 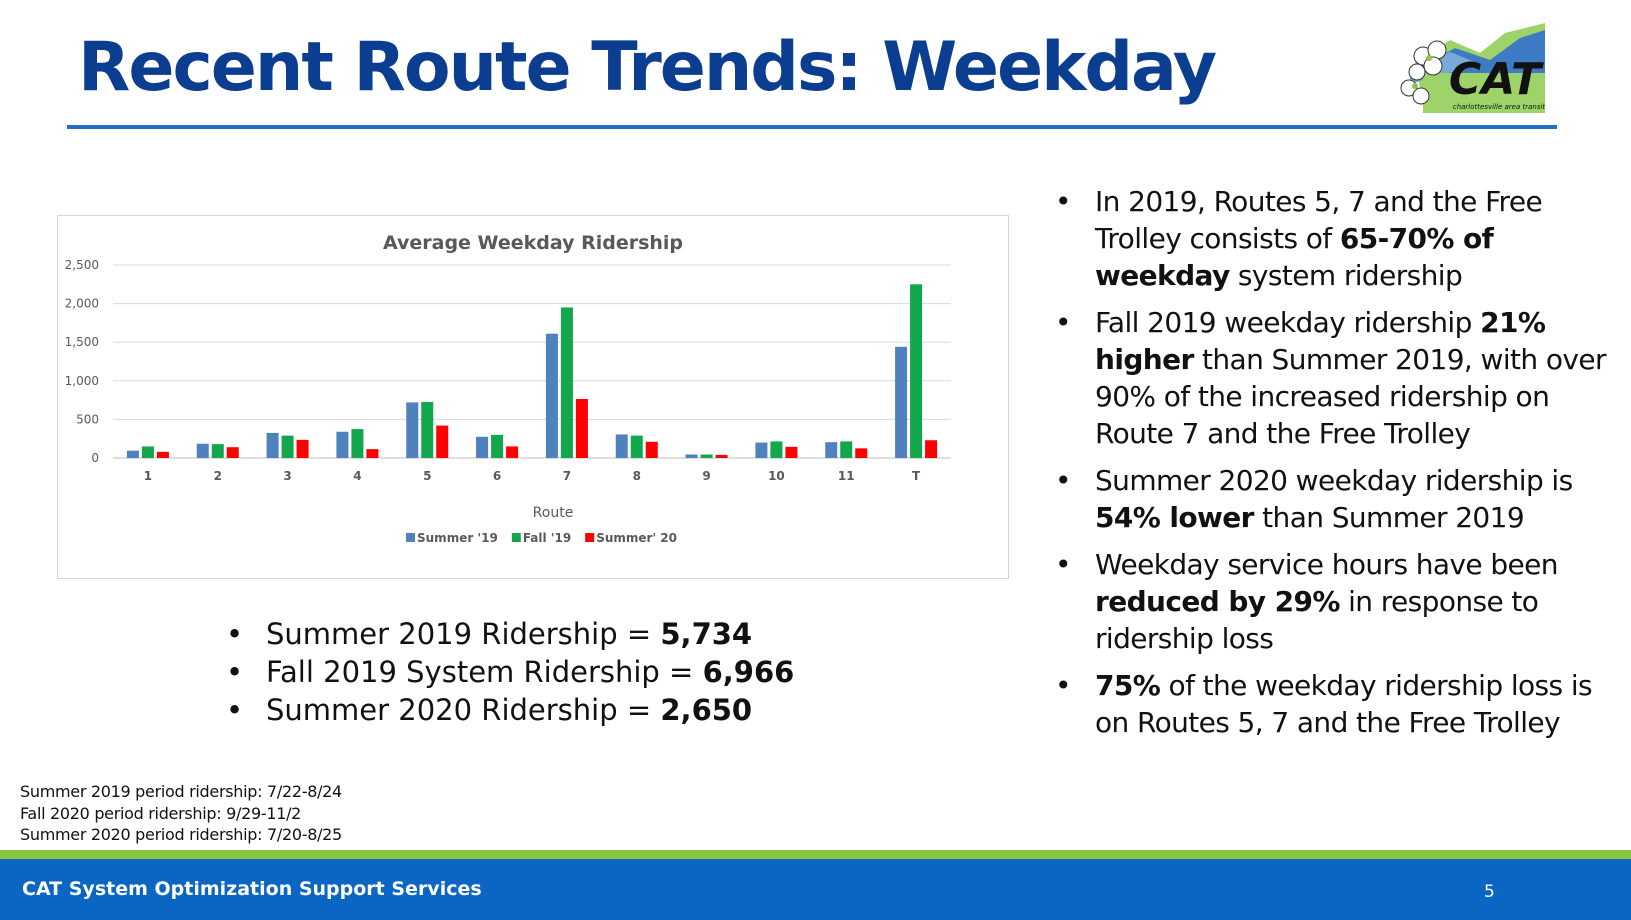 What do you see at coordinates (706, 634) in the screenshot?
I see `stat-value: 5,734` at bounding box center [706, 634].